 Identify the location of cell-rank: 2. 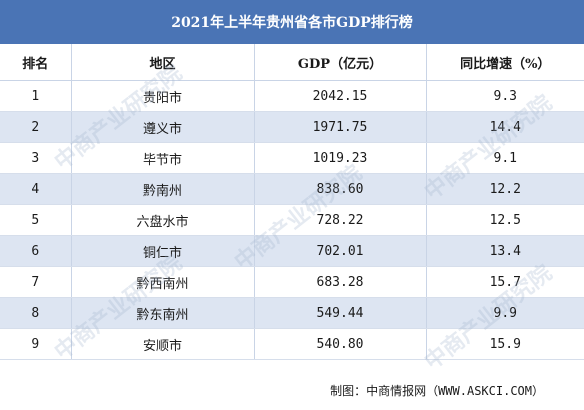
(36, 127).